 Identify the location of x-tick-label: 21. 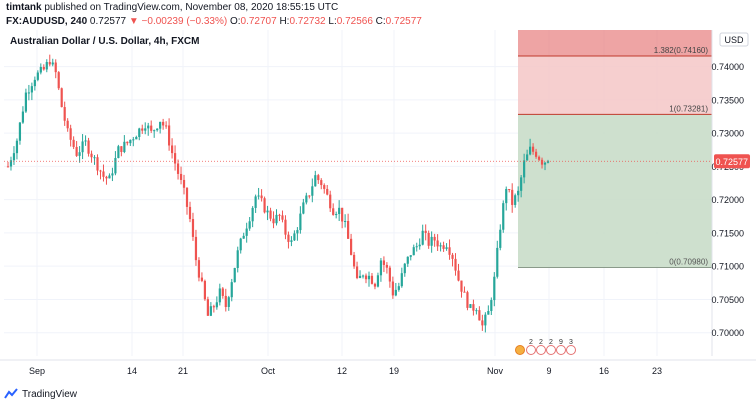
(183, 371).